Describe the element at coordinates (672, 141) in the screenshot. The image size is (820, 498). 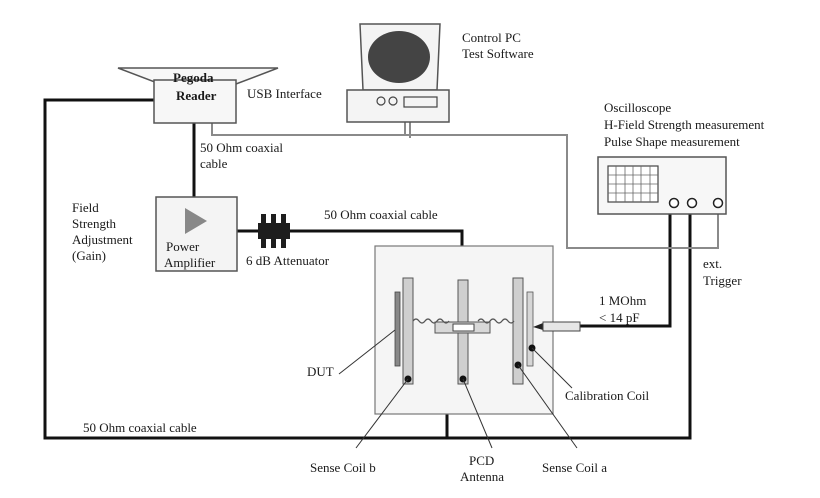
I see `osc-label-3: Pulse Shape measurement` at that location.